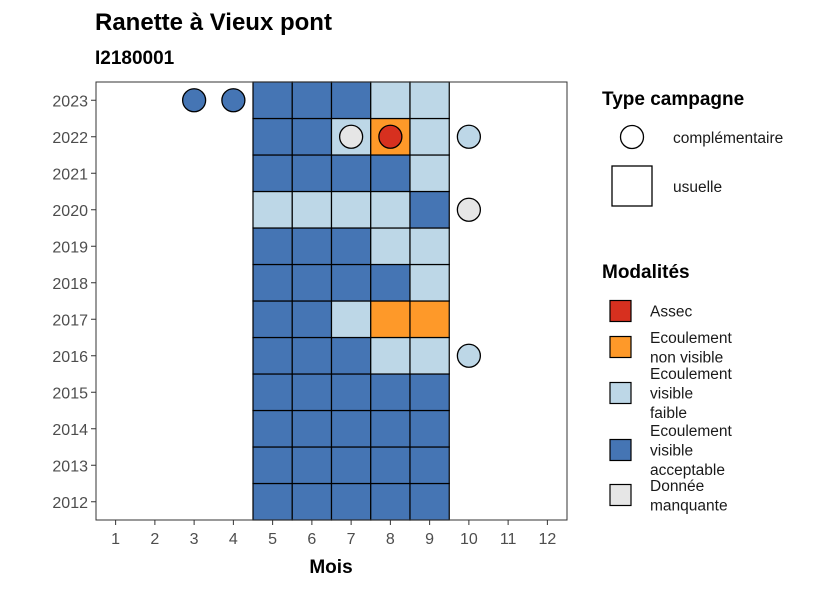  What do you see at coordinates (429, 539) in the screenshot?
I see `x-tick-label-9: 9` at bounding box center [429, 539].